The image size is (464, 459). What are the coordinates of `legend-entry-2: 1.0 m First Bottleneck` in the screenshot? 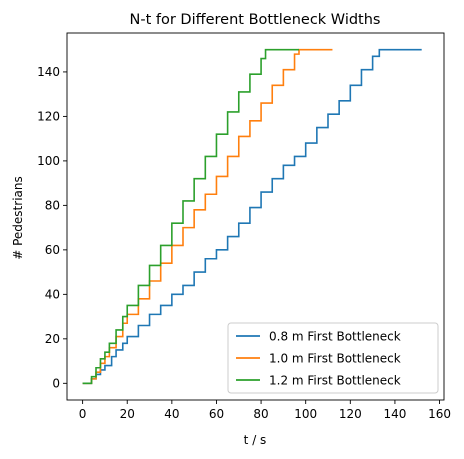 It's located at (335, 358).